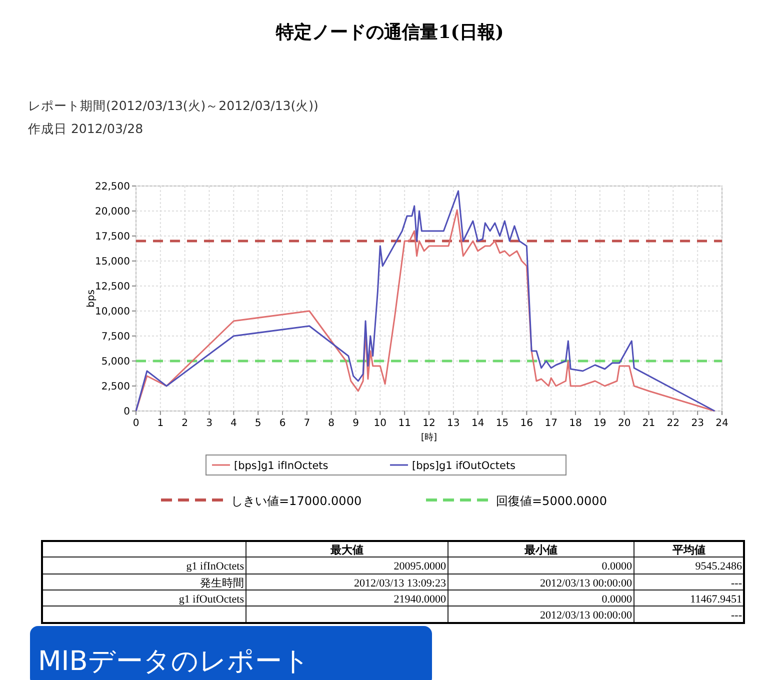 This screenshot has width=763, height=680. What do you see at coordinates (347, 550) in the screenshot?
I see `text: 最大値` at bounding box center [347, 550].